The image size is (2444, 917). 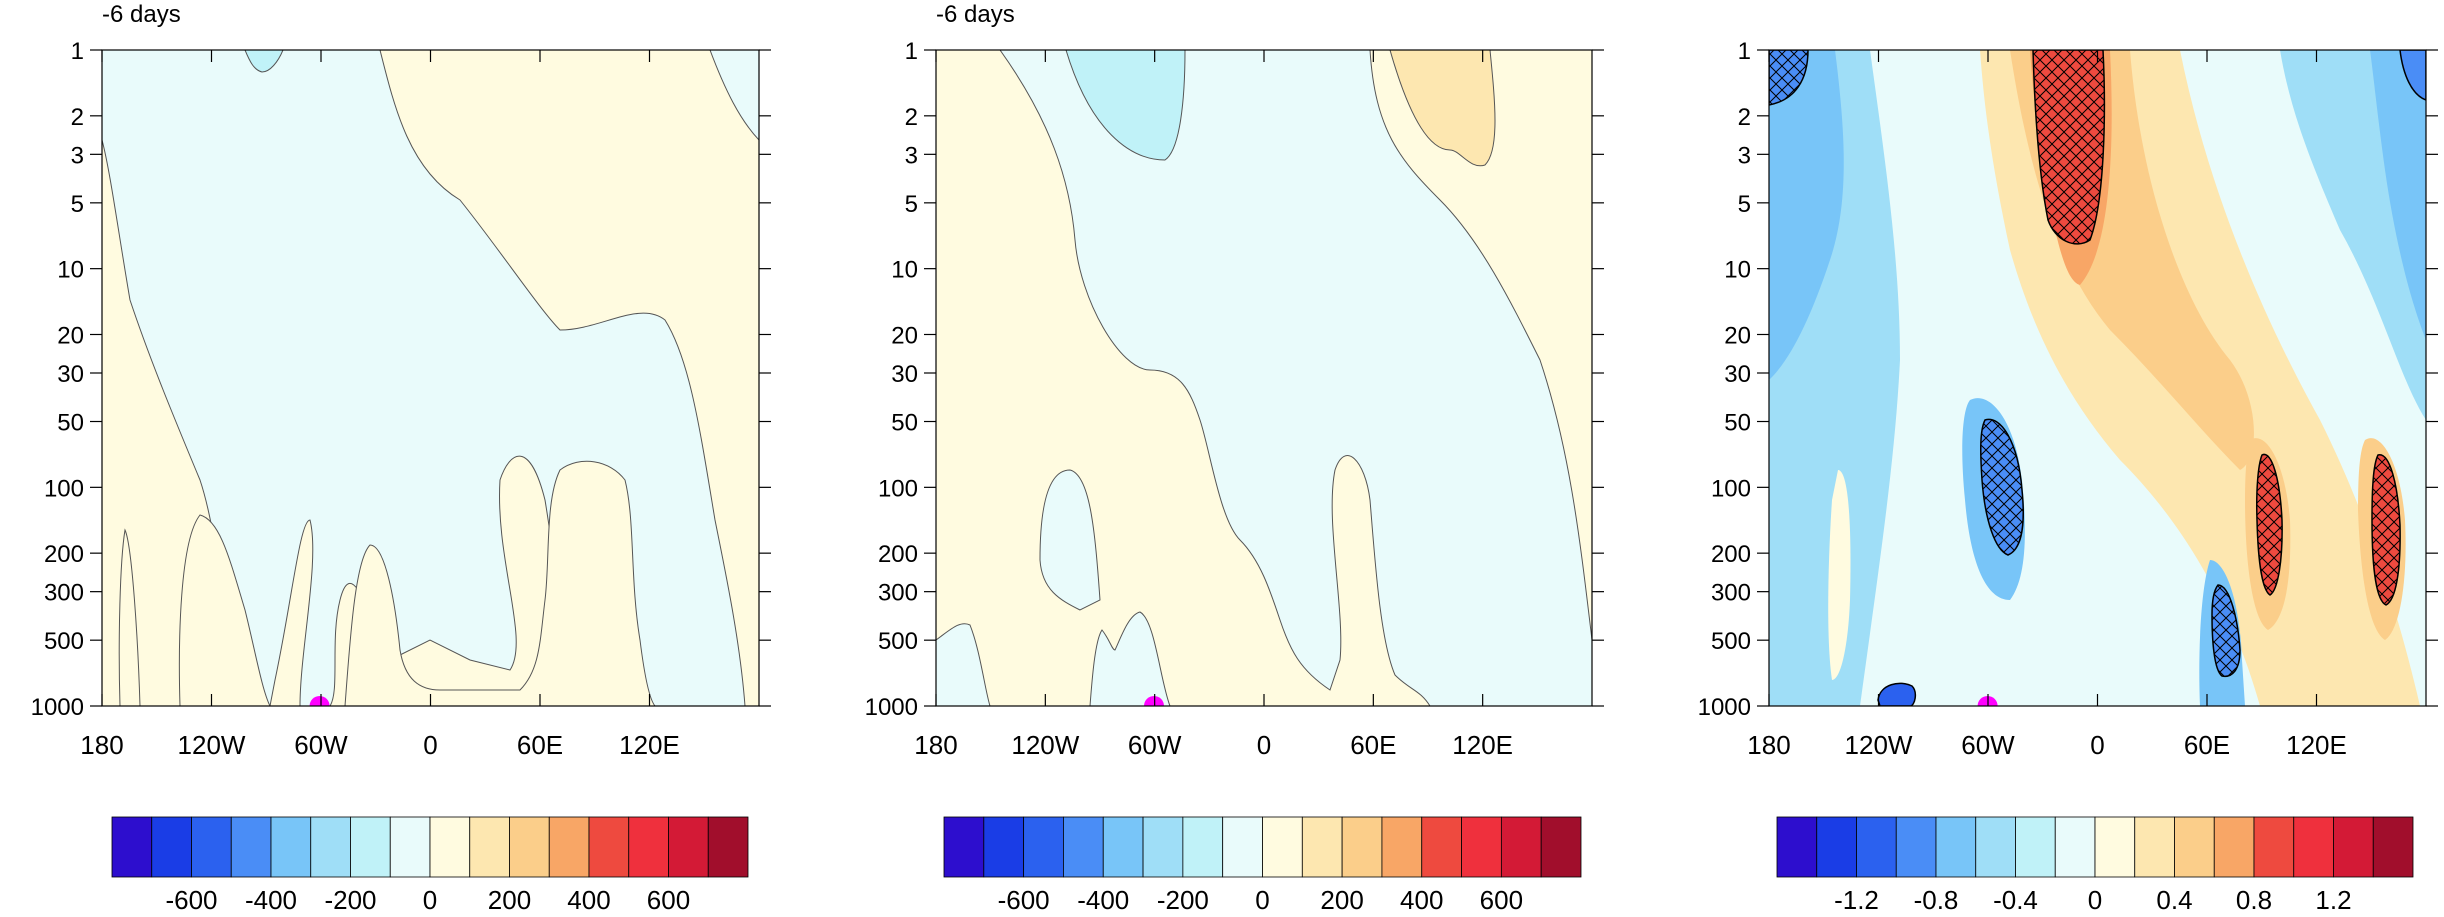 What do you see at coordinates (2002, 487) in the screenshot?
I see `panel-3-blue-min-hatch` at bounding box center [2002, 487].